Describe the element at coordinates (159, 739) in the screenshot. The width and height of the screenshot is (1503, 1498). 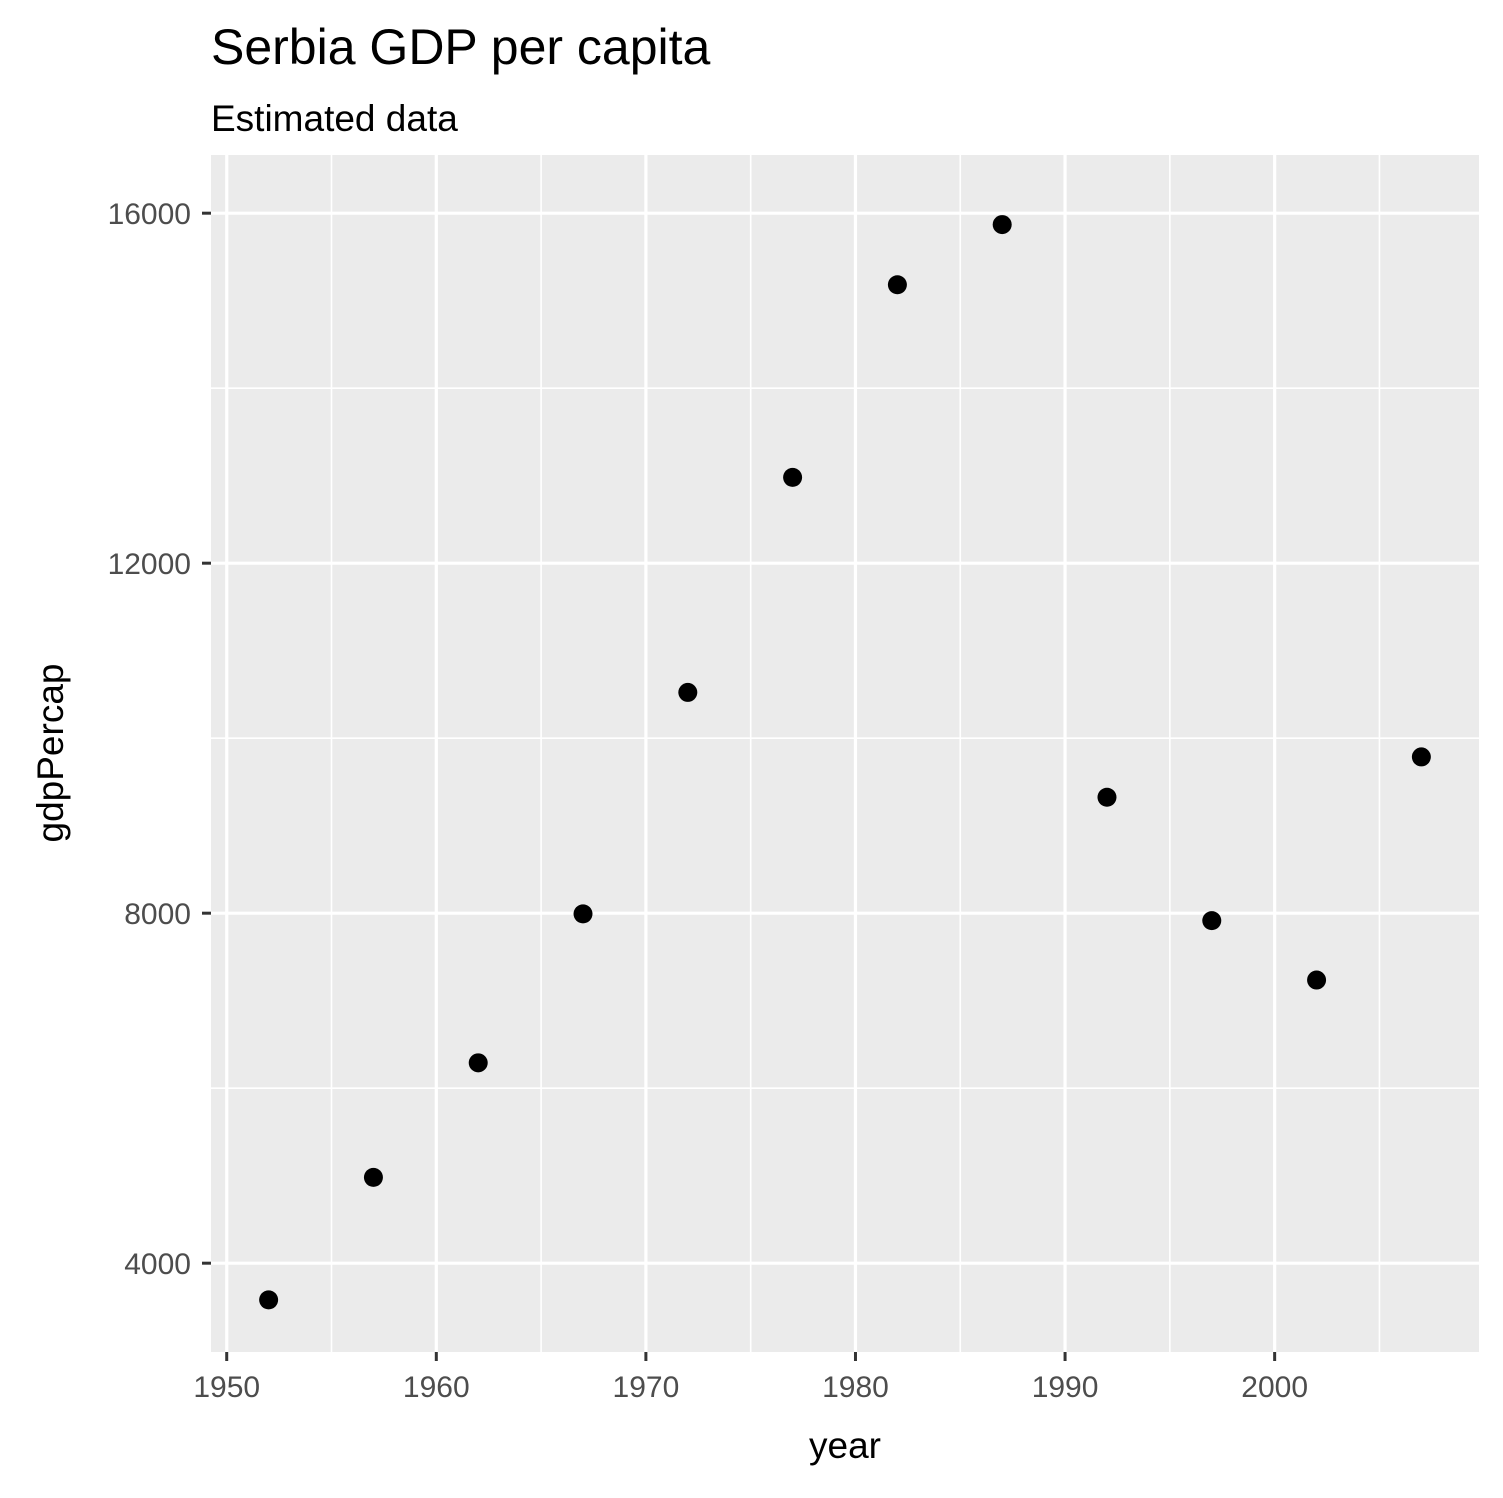
I see `y-axis: 4000 8000 12000 16000` at that location.